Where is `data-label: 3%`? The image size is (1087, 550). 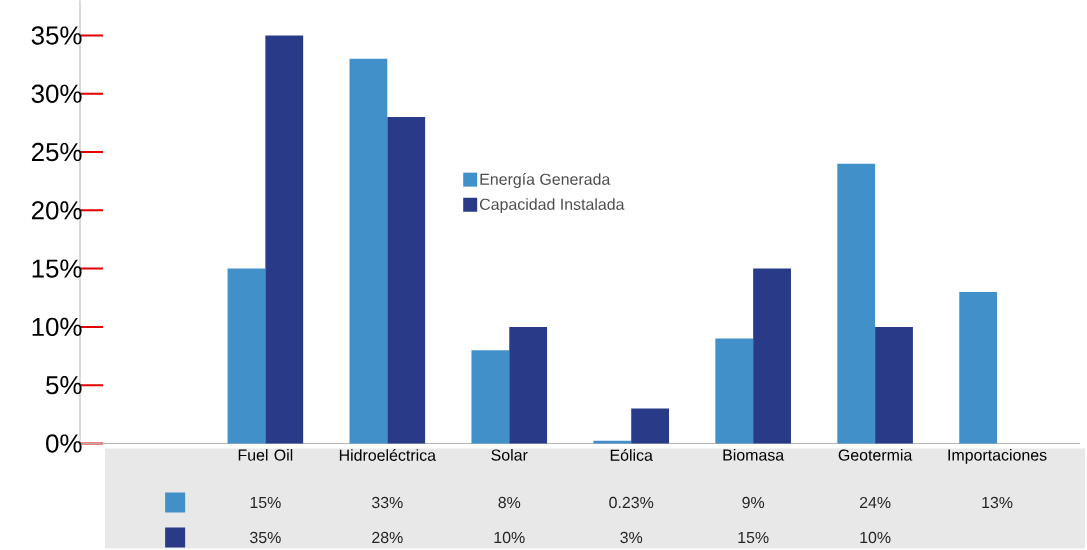 data-label: 3% is located at coordinates (631, 537).